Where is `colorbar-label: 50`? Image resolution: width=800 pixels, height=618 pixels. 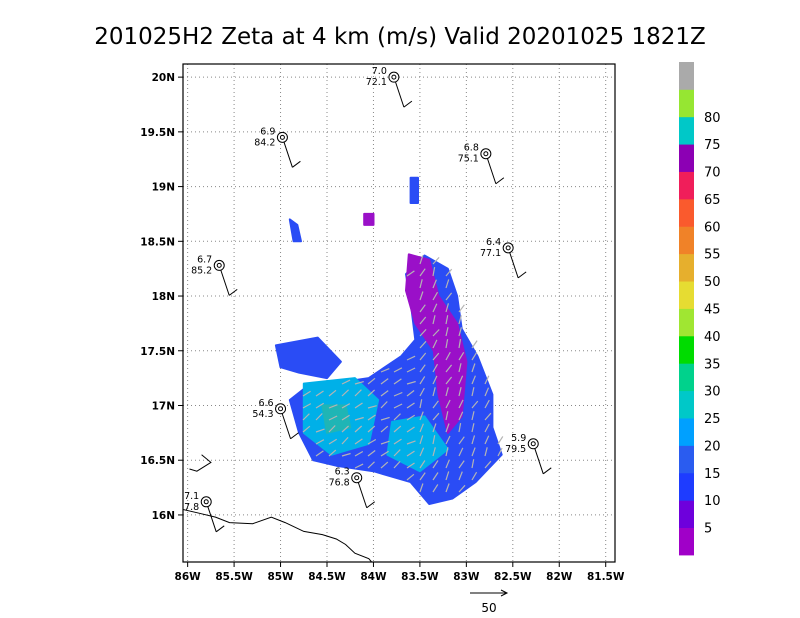
colorbar-label: 50 is located at coordinates (712, 282).